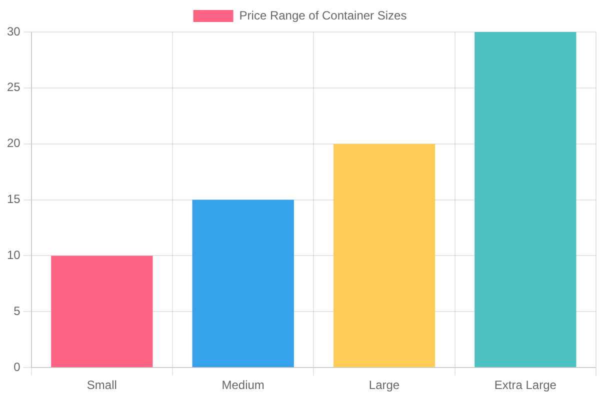  I want to click on x-tick-label: Extra Large, so click(525, 385).